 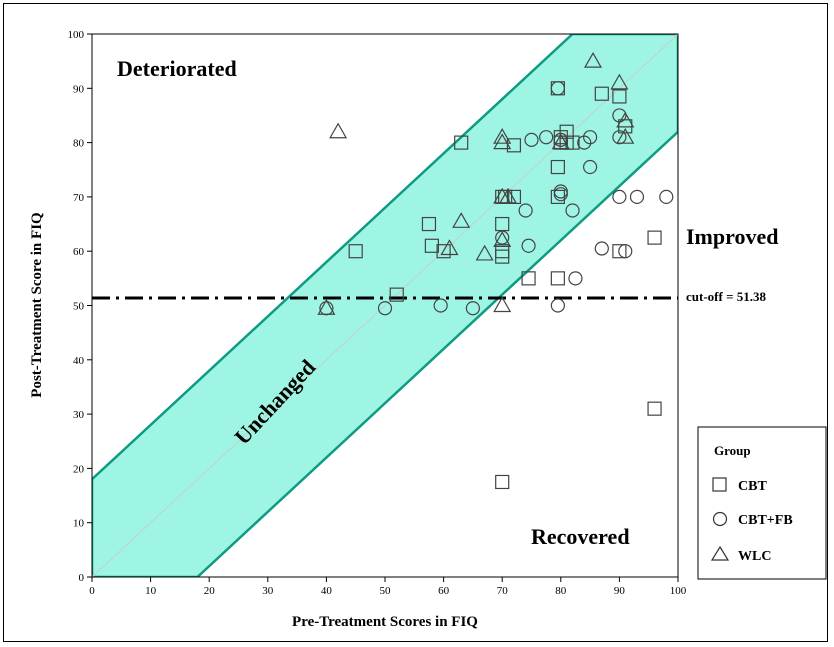 I want to click on y-tick-label: 10, so click(x=79, y=524).